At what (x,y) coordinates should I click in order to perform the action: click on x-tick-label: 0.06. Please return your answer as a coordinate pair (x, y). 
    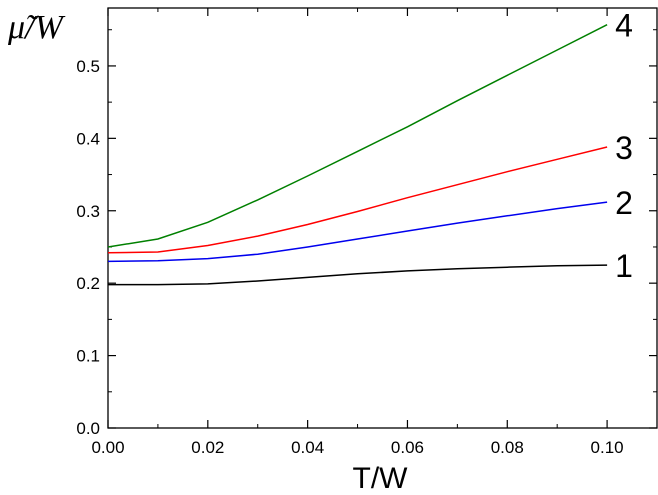
    Looking at the image, I should click on (407, 447).